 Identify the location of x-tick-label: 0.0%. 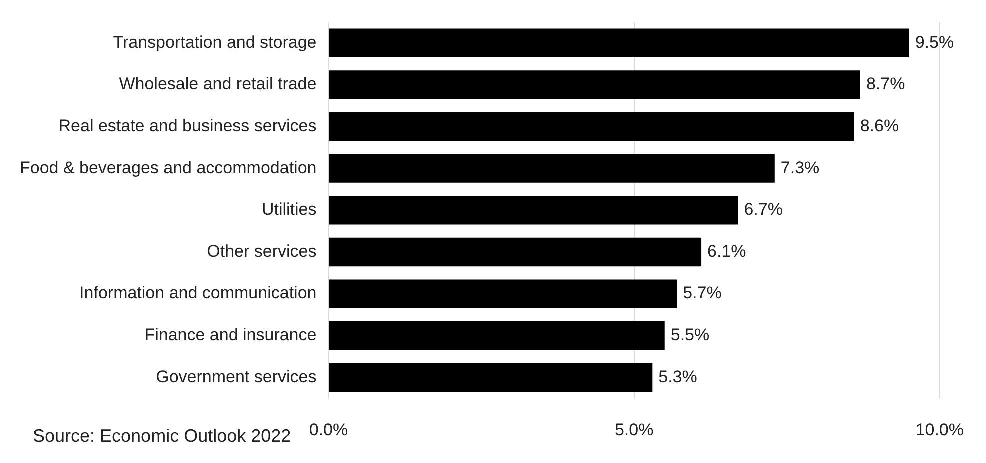
(328, 430).